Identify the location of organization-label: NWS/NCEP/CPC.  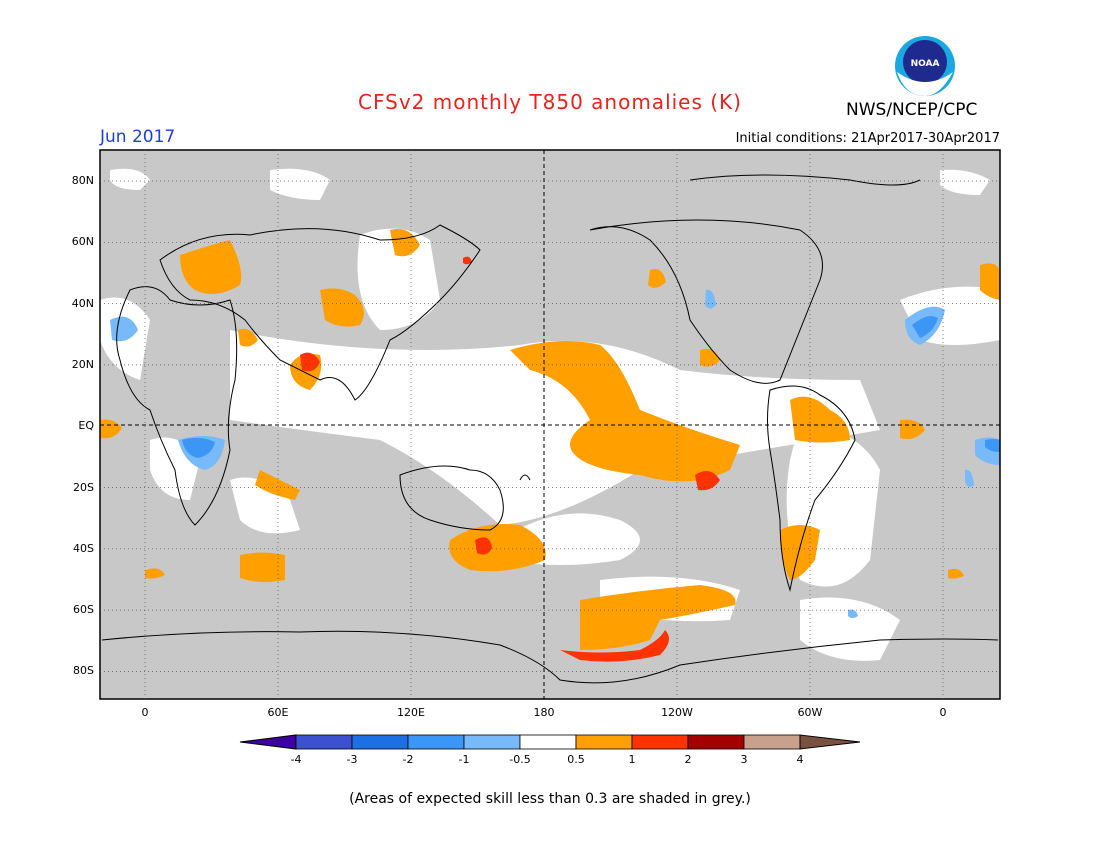
(912, 110).